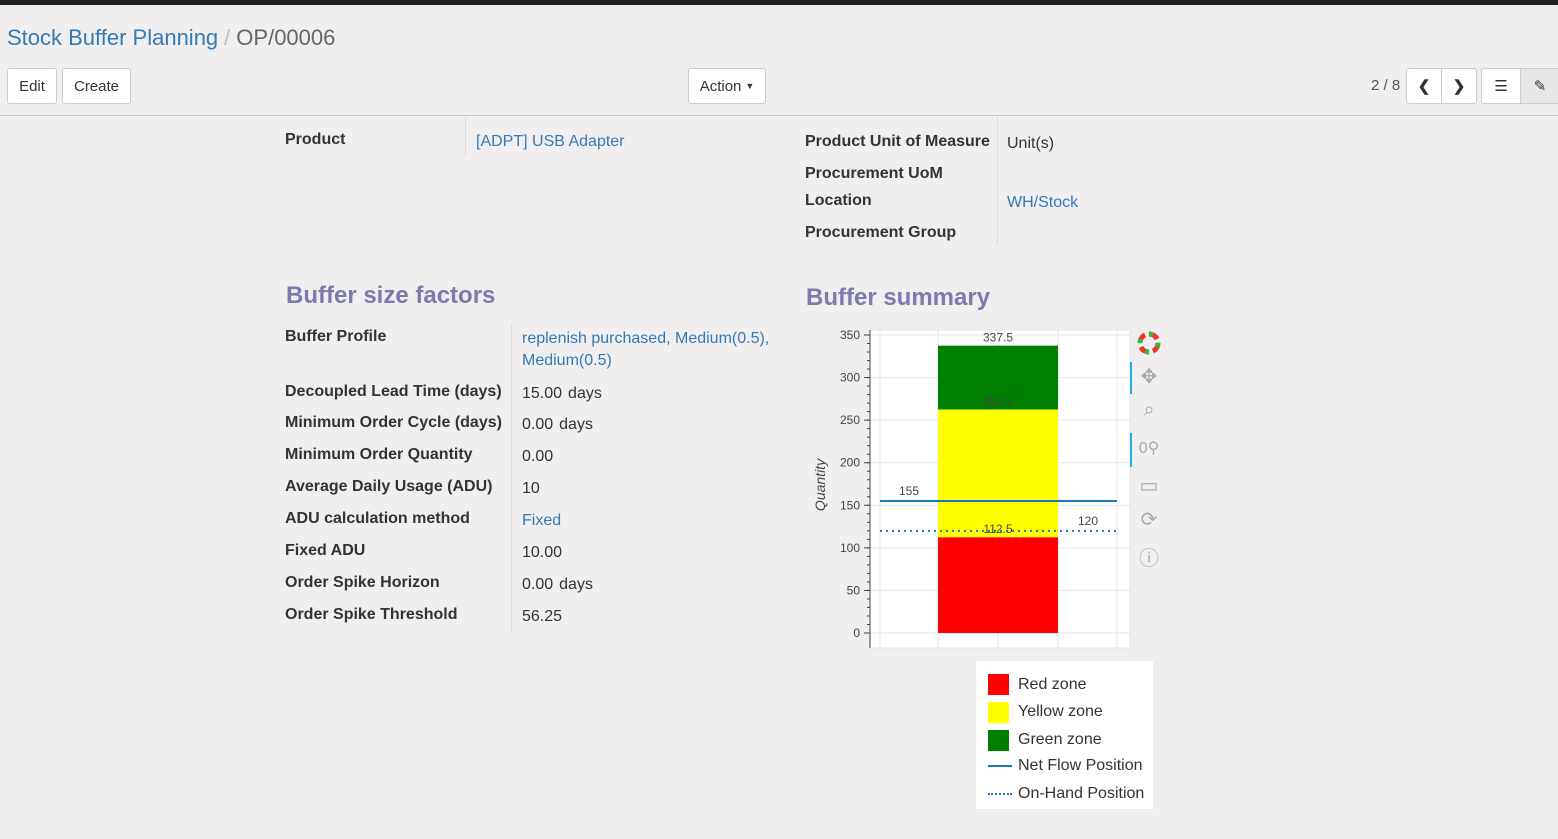 The image size is (1558, 839). What do you see at coordinates (997, 529) in the screenshot?
I see `bar-label: 112.5` at bounding box center [997, 529].